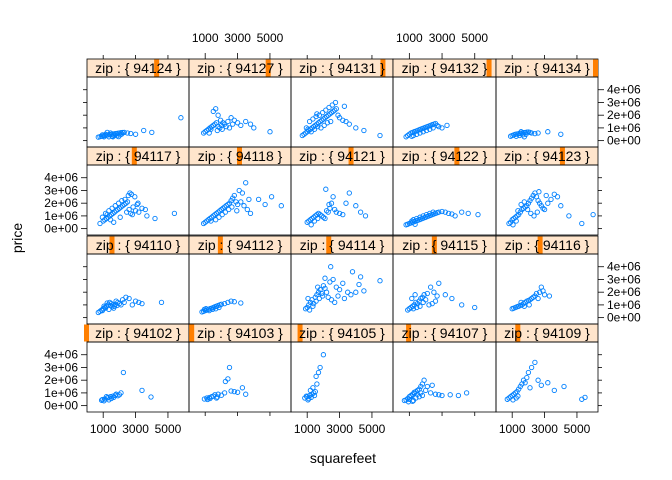 This screenshot has height=480, width=672. I want to click on panel-94110: zip : { 94110 }, so click(138, 280).